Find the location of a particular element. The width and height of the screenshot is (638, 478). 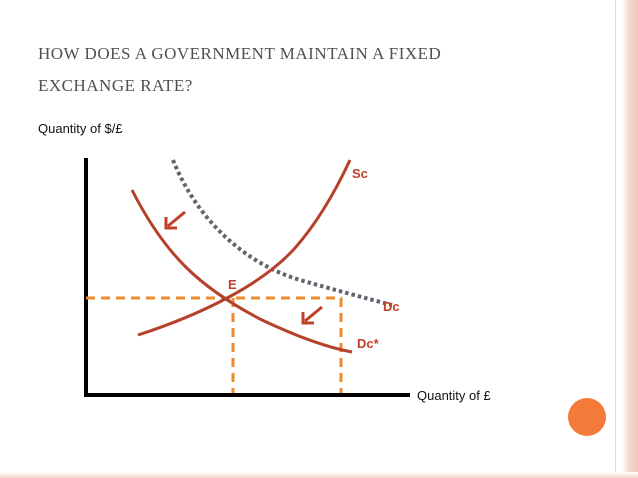

demand-curve-dc-star is located at coordinates (241, 271).